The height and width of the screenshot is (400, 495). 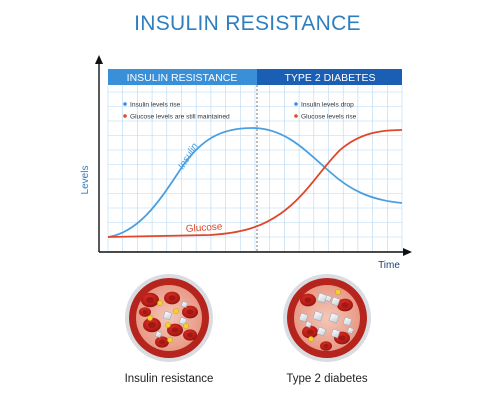 I want to click on phase-label-type2-diabetes: TYPE 2 DIABETES, so click(x=329, y=78).